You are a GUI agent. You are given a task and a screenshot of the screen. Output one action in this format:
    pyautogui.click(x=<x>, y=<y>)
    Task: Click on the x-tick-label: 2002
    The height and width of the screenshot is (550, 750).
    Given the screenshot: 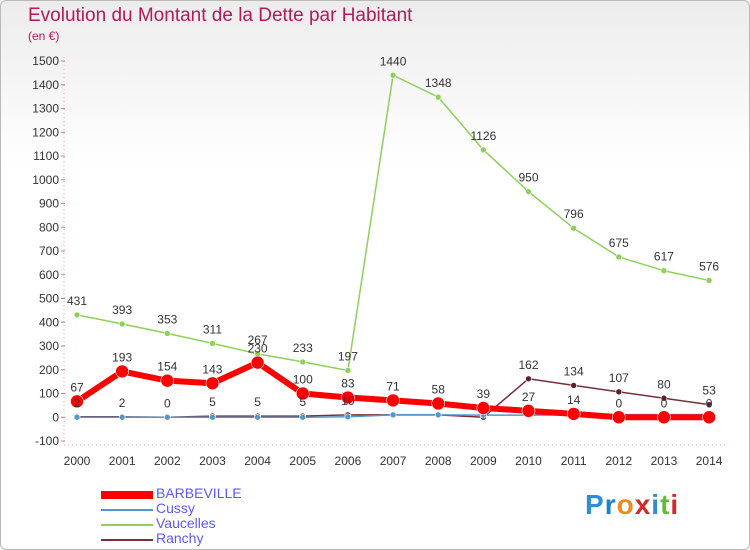 What is the action you would take?
    pyautogui.click(x=167, y=461)
    